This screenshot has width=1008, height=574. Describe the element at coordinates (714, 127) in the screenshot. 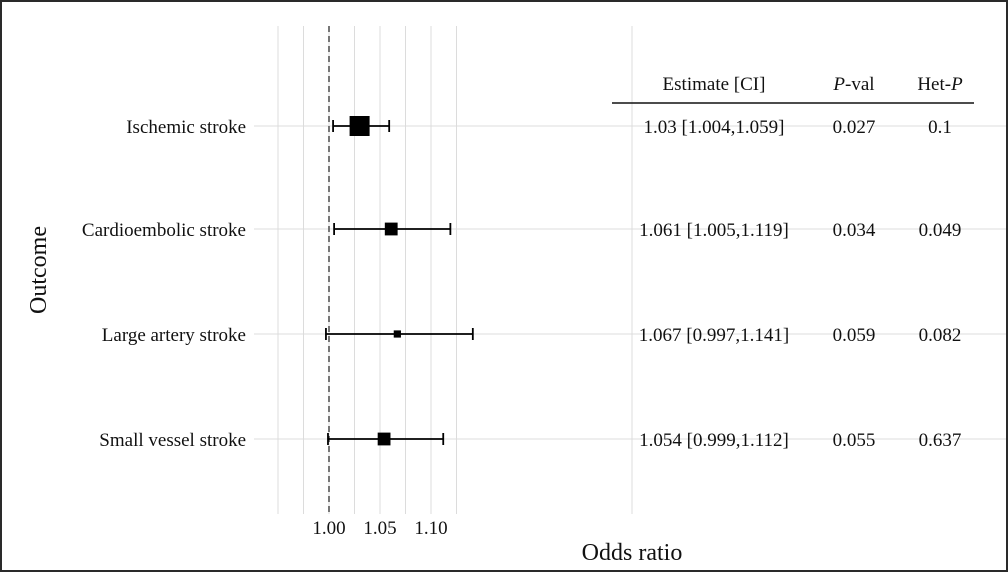

I see `estimate-cell-0: 1.03 [1.004,1.059]` at that location.